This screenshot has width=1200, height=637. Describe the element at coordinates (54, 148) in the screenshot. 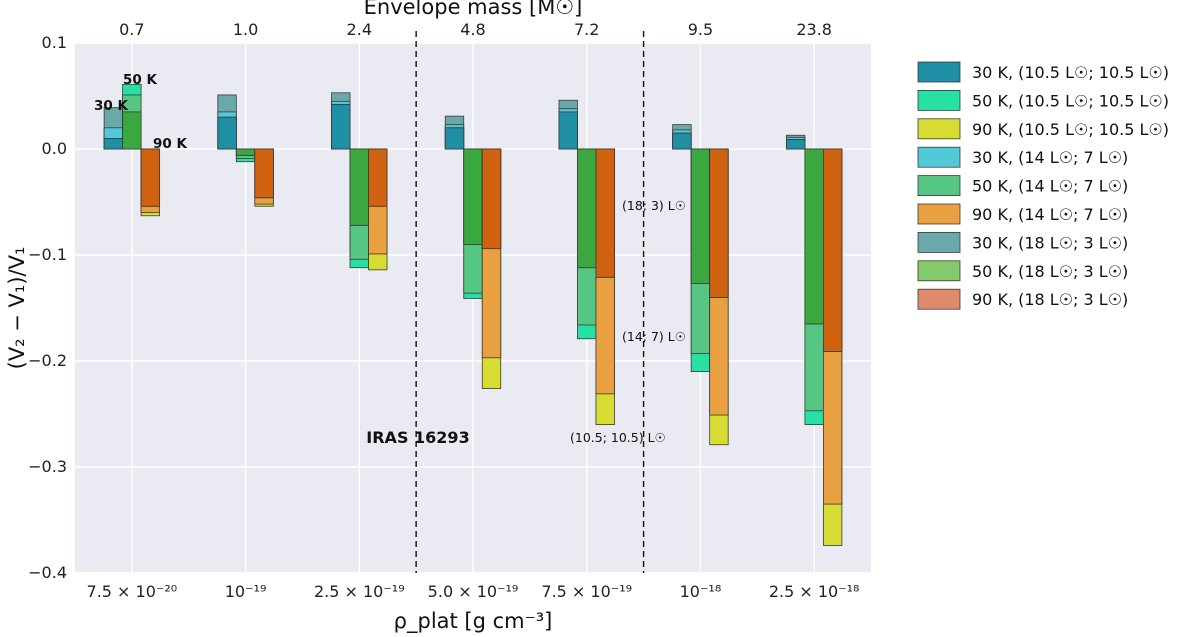

I see `y-tick-label: 0.0` at that location.